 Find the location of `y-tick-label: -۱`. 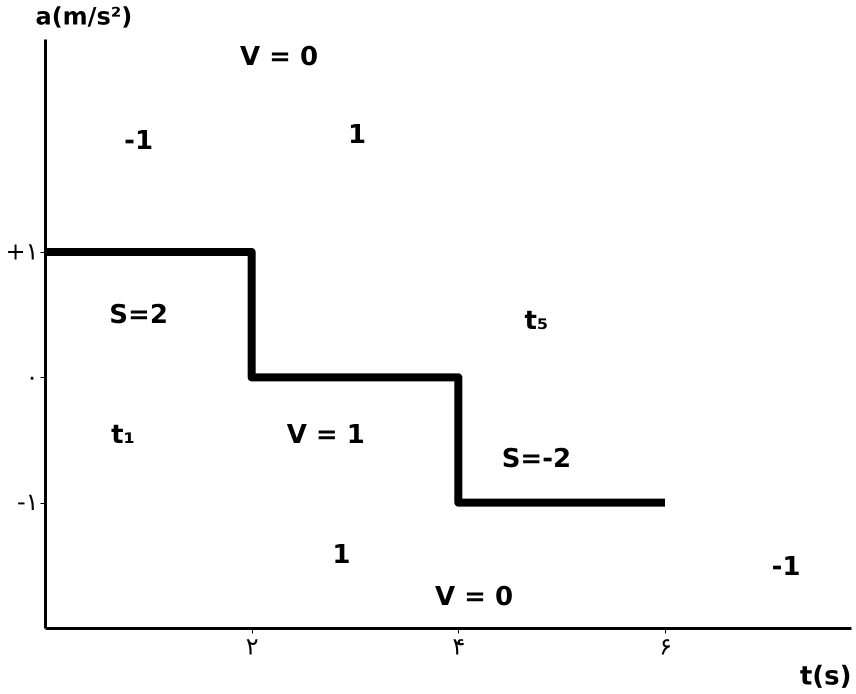

y-tick-label: -۱ is located at coordinates (27, 502).